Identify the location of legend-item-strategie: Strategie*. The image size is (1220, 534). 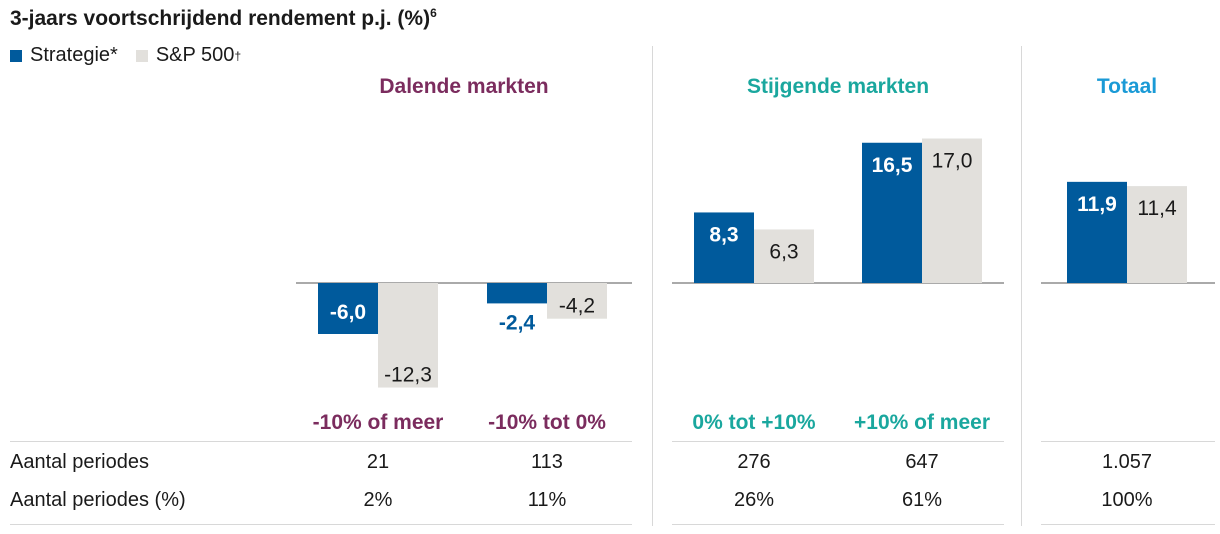
(64, 55).